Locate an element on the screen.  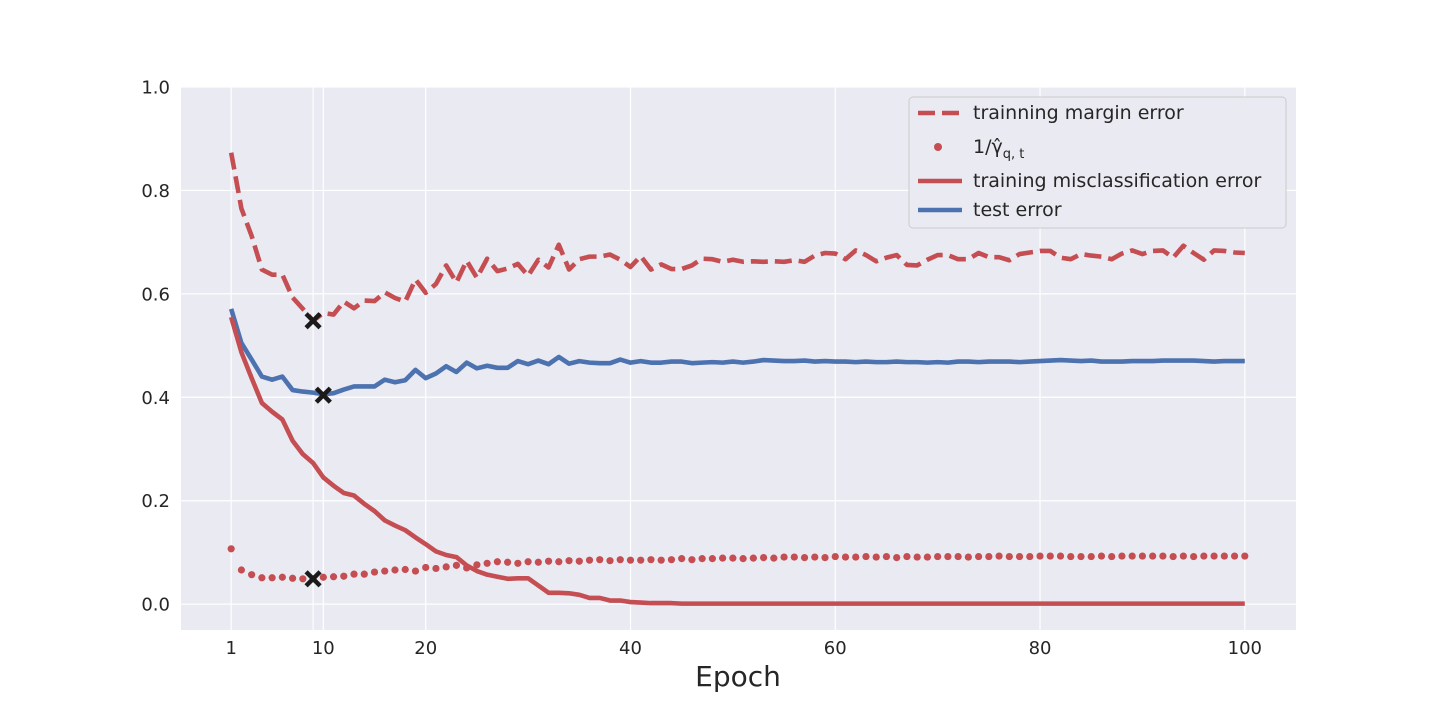
x-tick-label: 20 is located at coordinates (425, 648).